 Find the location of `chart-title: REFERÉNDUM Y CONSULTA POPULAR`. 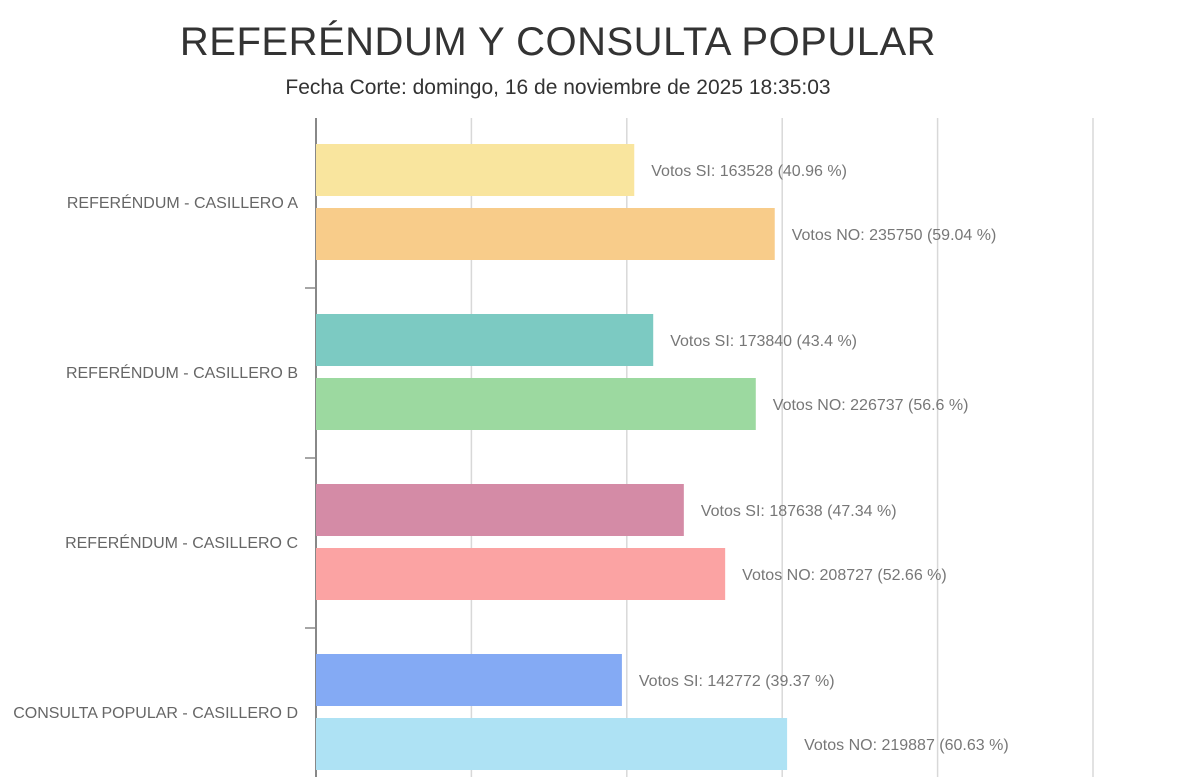

chart-title: REFERÉNDUM Y CONSULTA POPULAR is located at coordinates (558, 42).